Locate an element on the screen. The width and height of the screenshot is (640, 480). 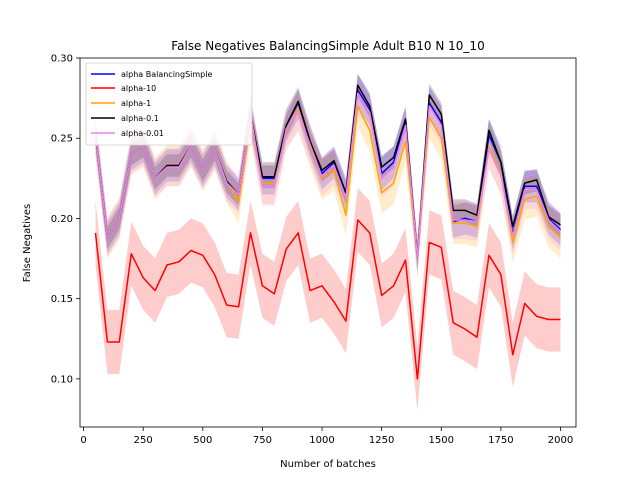
x-axis-label: Number of batches is located at coordinates (328, 464).